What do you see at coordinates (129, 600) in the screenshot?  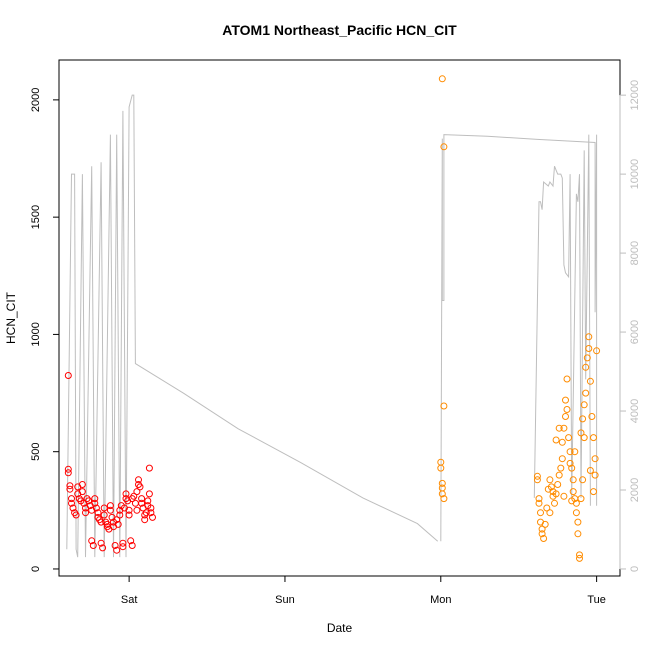 I see `x-tick-label-0: Sat` at bounding box center [129, 600].